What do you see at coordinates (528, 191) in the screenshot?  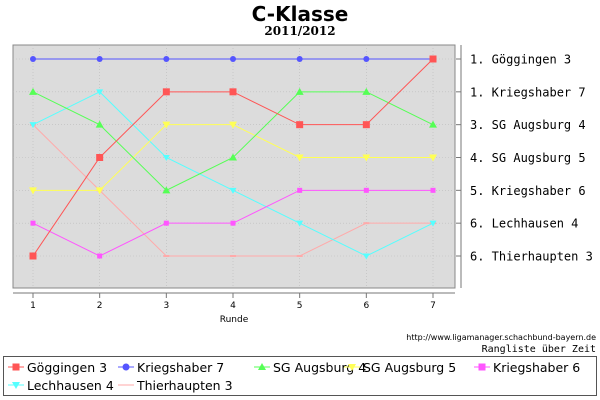 I see `right-axis-label: 5. Kriegshaber 6` at bounding box center [528, 191].